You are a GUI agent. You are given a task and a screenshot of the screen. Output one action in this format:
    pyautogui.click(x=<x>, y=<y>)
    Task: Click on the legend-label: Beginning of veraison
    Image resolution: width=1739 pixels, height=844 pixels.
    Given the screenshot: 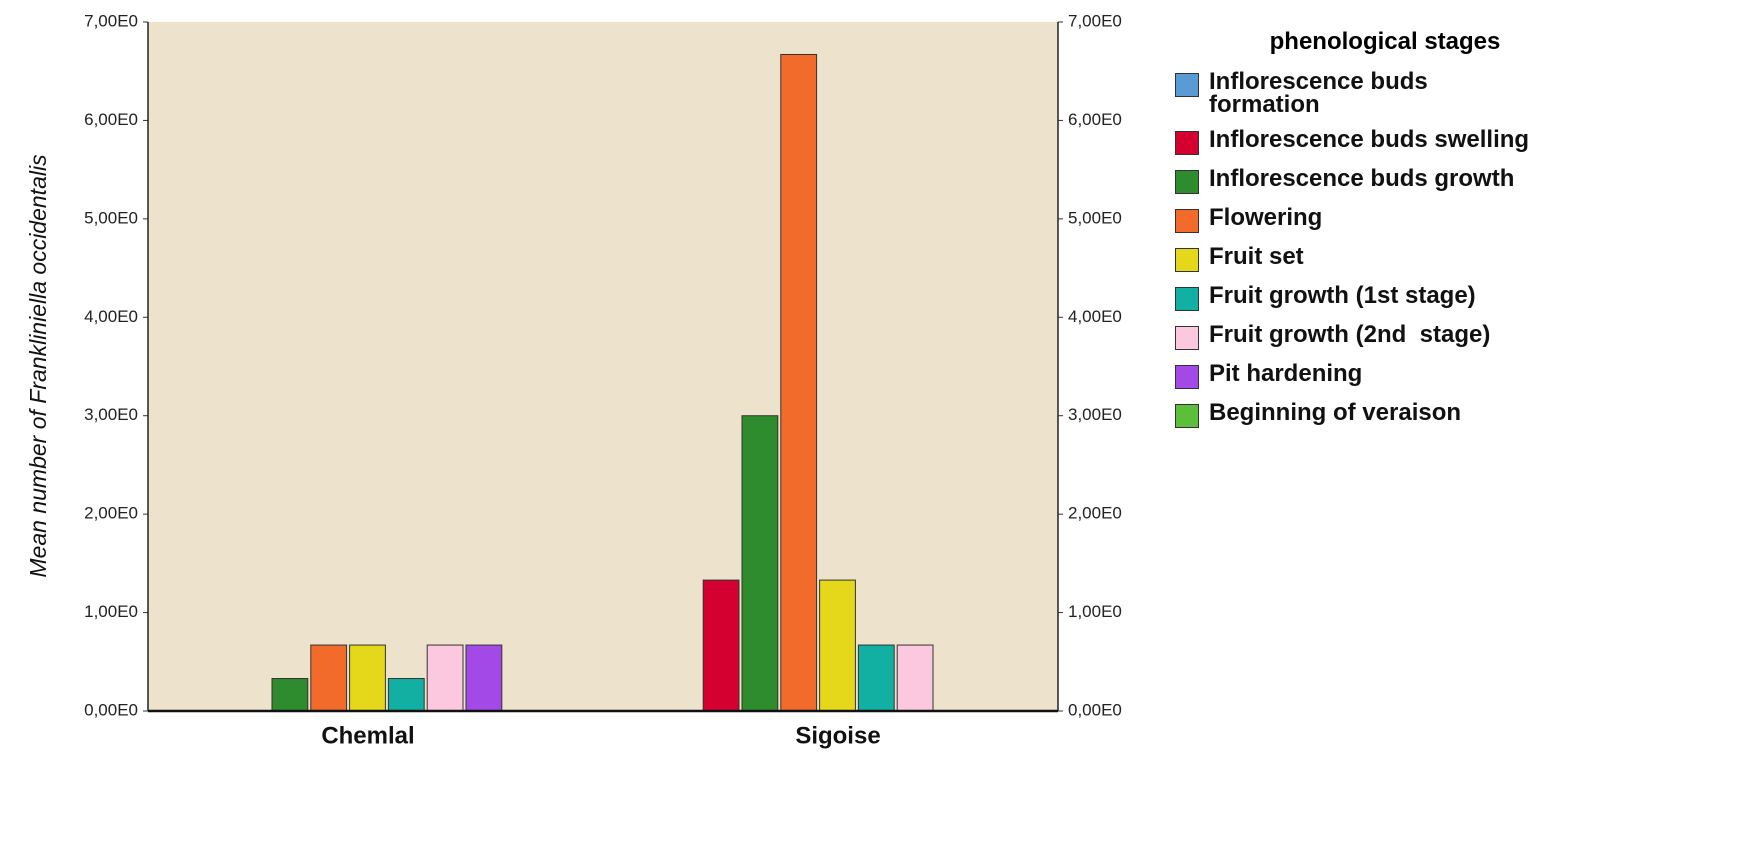 What is the action you would take?
    pyautogui.click(x=1335, y=412)
    